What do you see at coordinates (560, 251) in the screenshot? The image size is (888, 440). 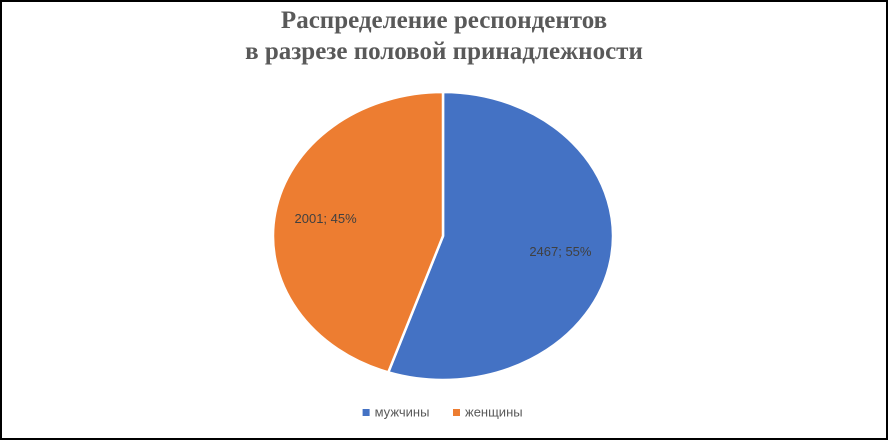 I see `data-label: 2467; 55%` at bounding box center [560, 251].